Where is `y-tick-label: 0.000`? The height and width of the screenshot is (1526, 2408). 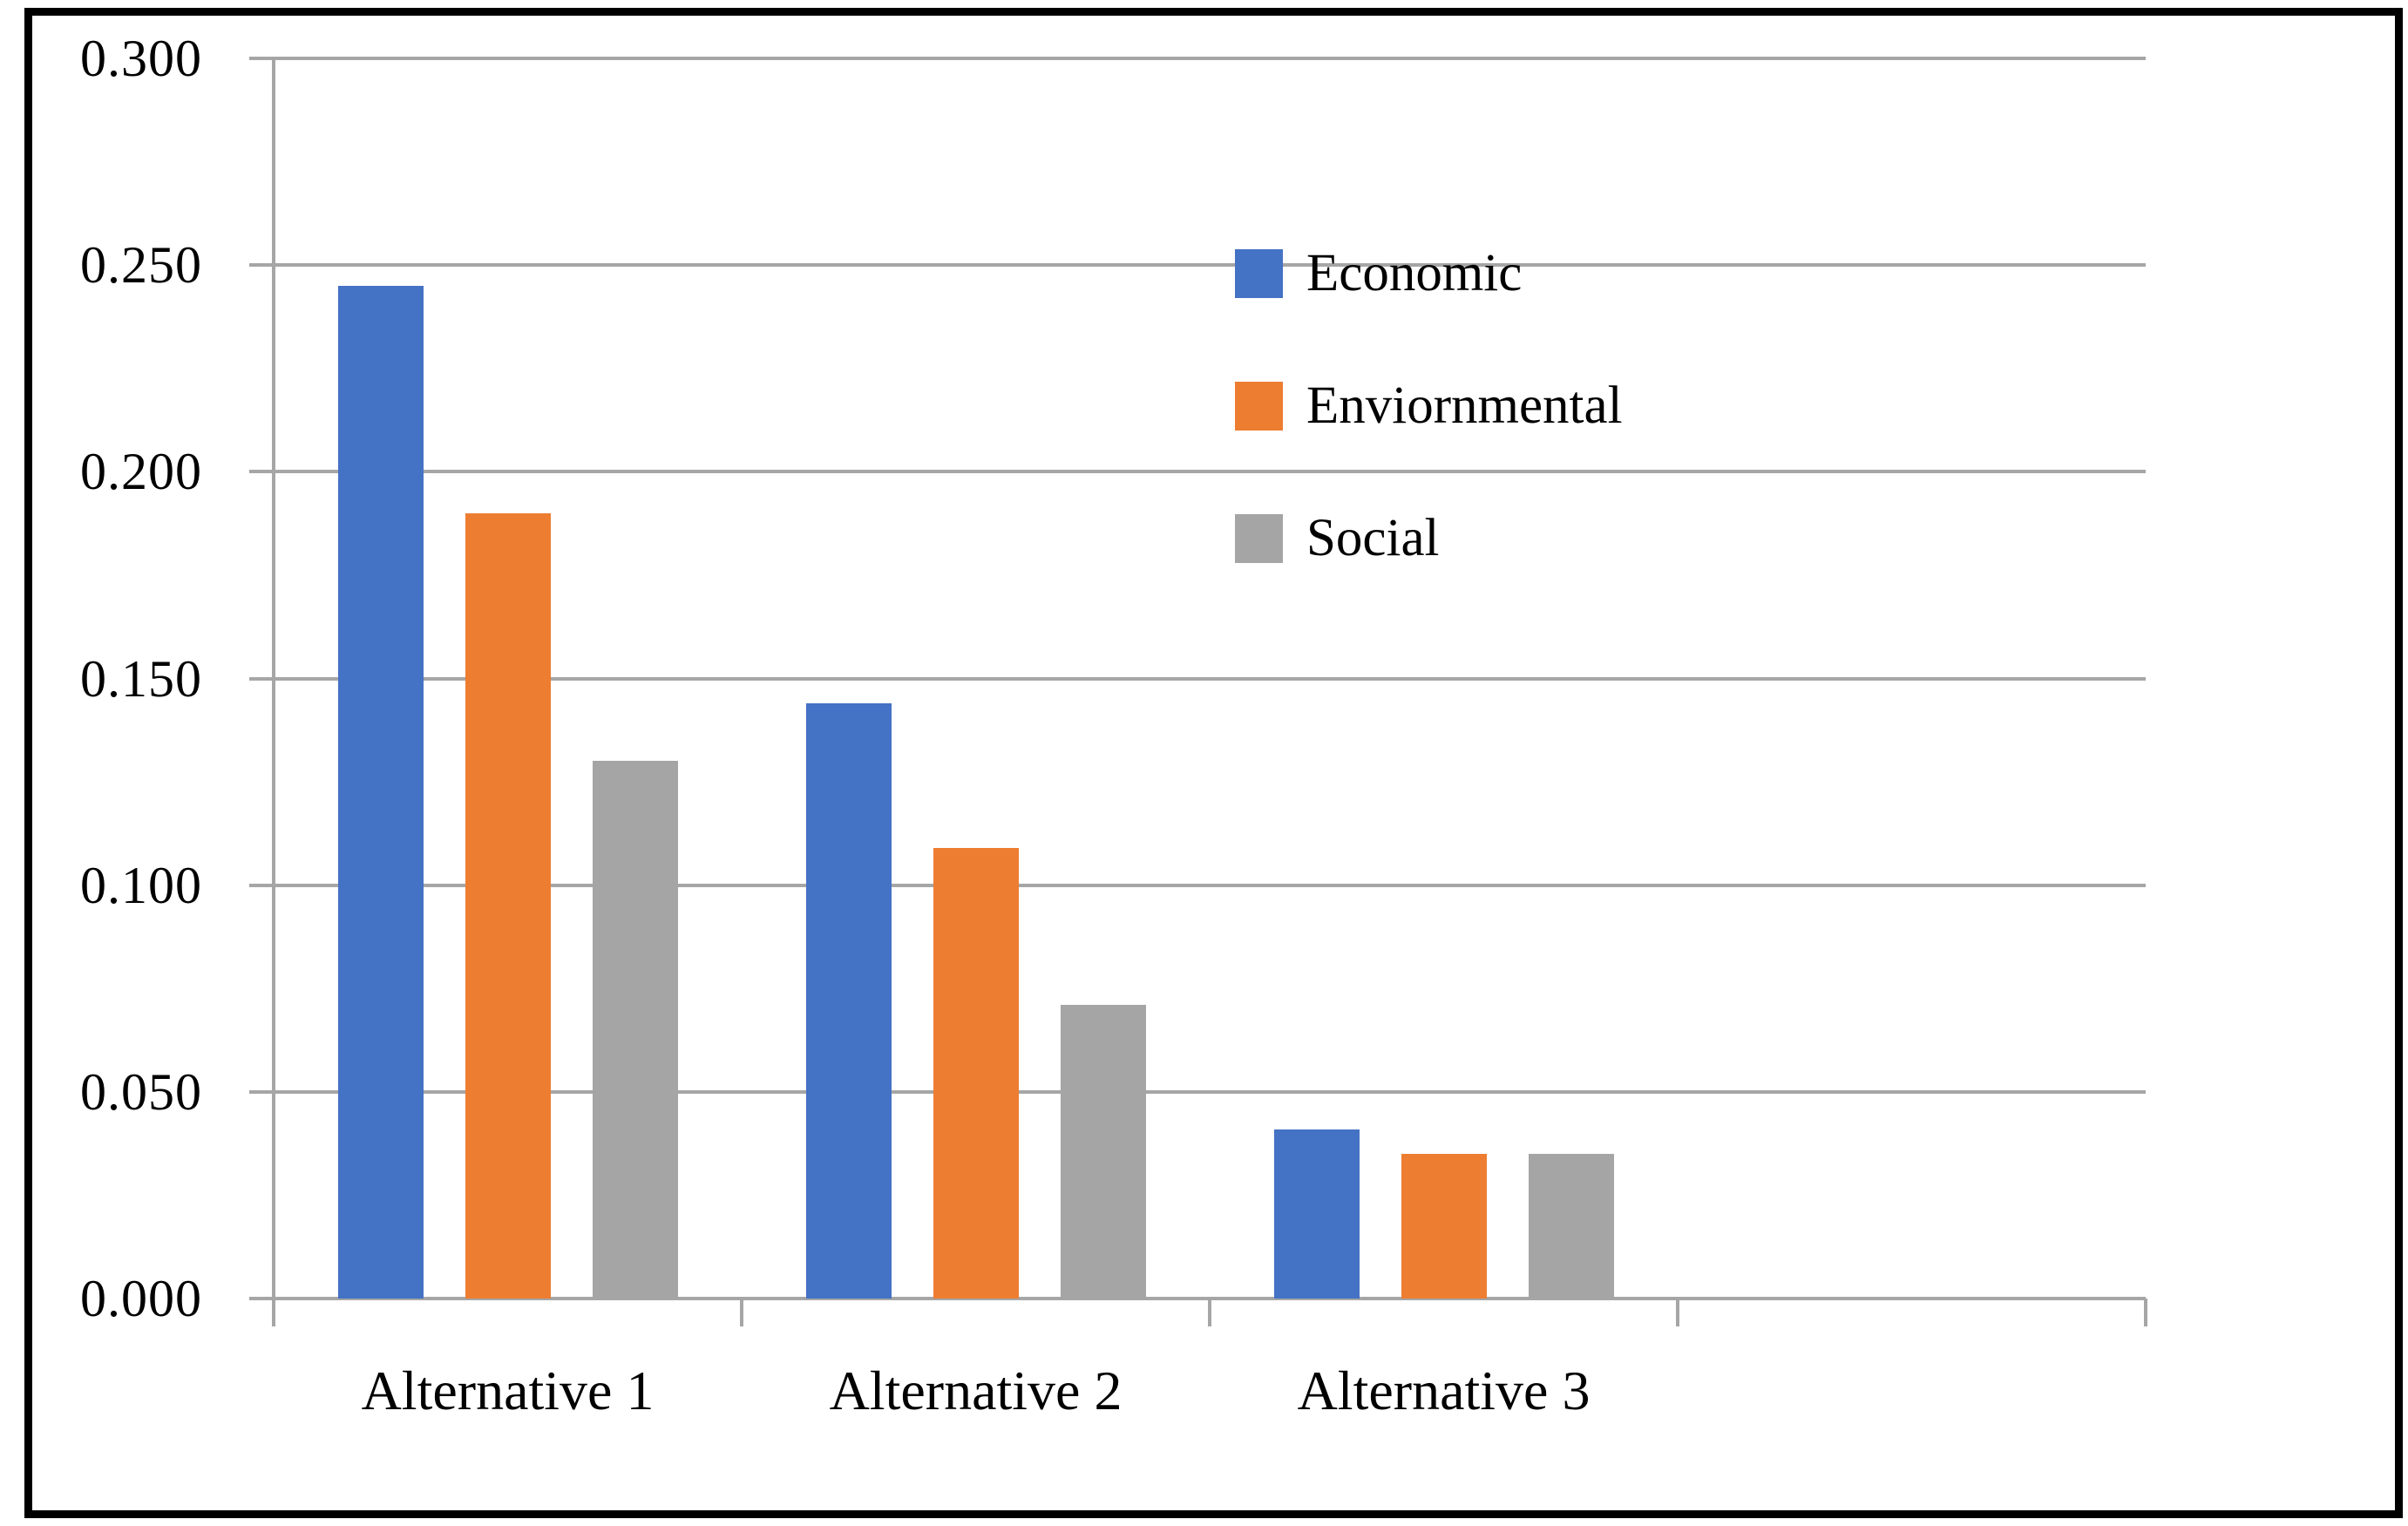
y-tick-label: 0.000 is located at coordinates (141, 1298).